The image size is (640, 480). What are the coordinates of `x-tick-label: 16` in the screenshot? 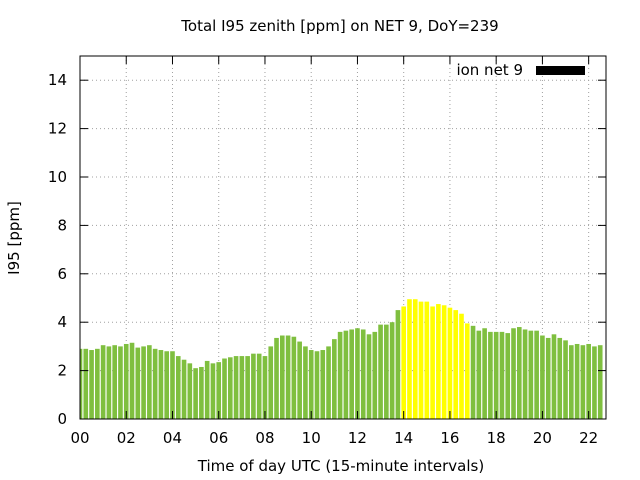 It's located at (449, 438).